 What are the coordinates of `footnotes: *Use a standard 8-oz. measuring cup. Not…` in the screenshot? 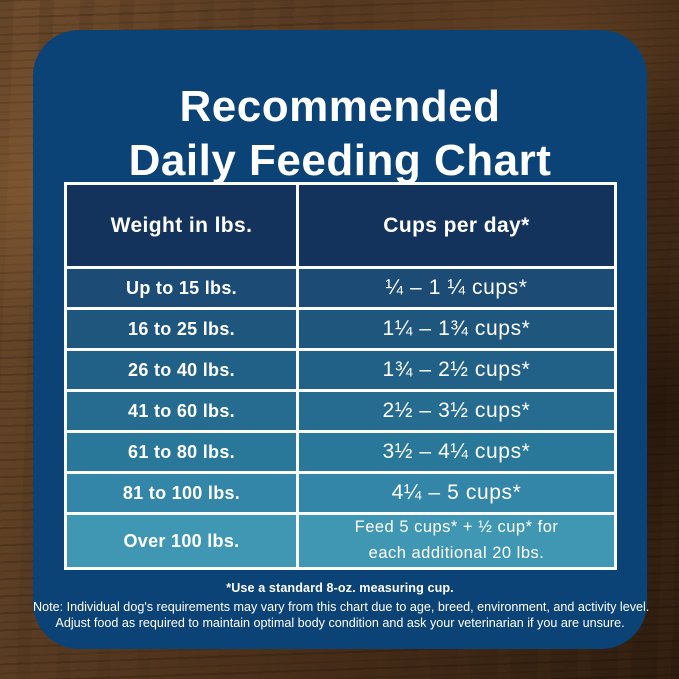 It's located at (341, 606).